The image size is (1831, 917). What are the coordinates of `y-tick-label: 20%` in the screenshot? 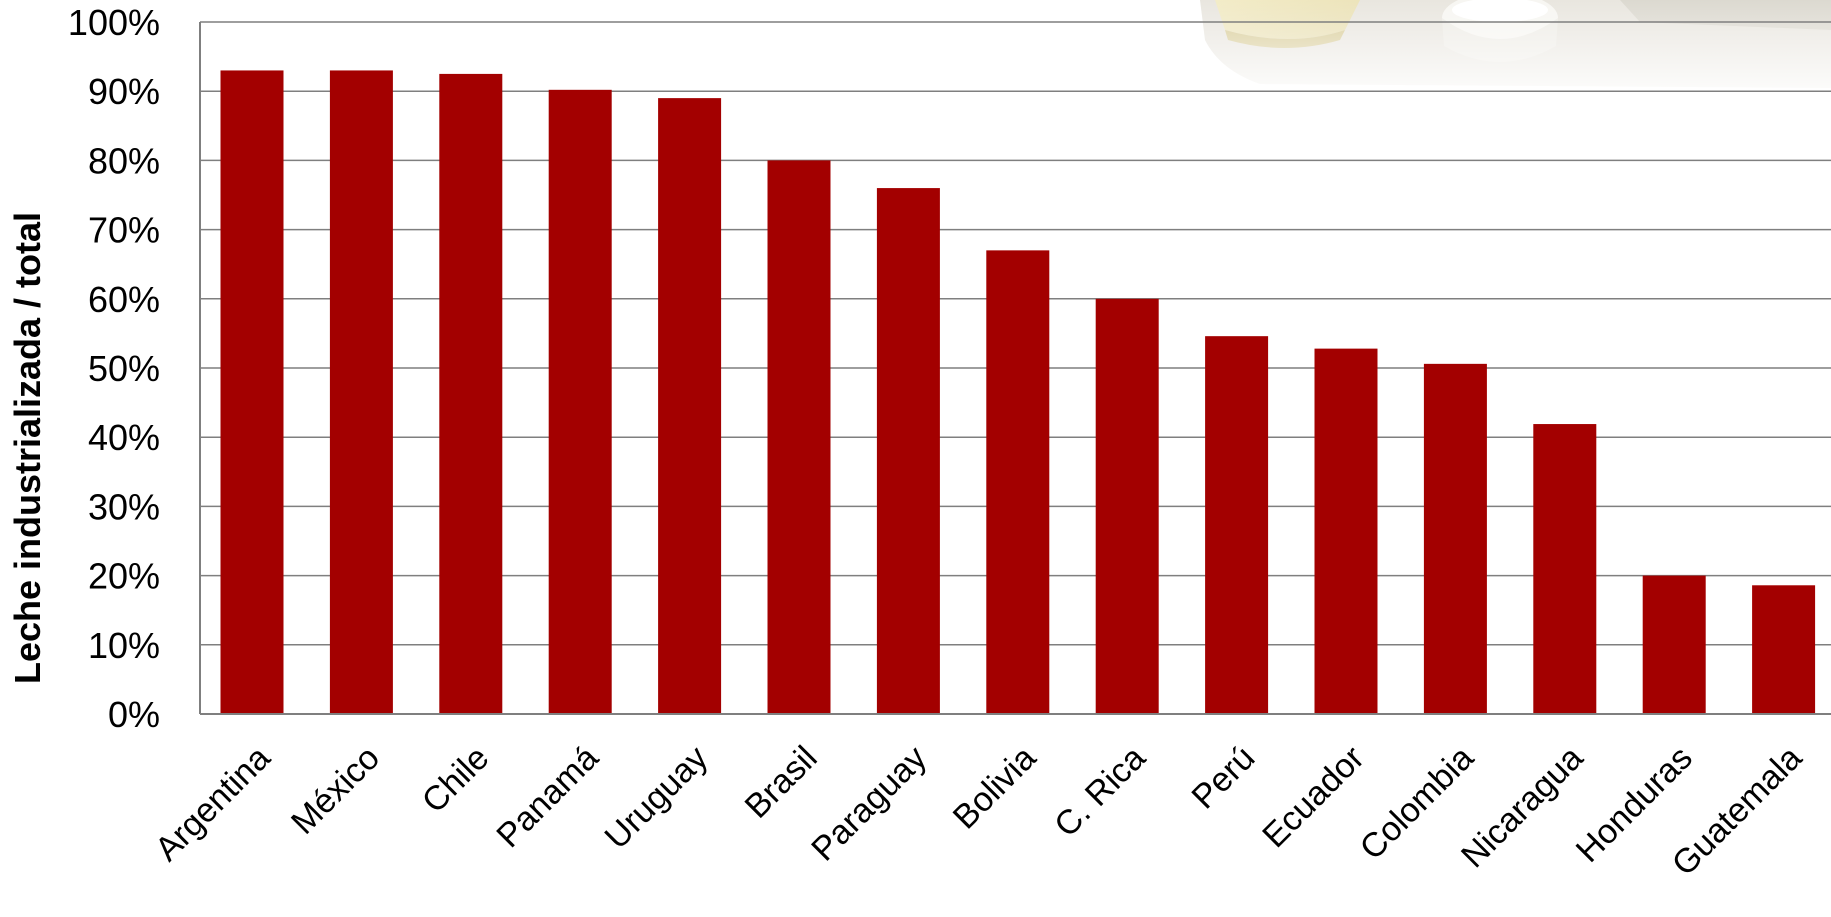 It's located at (124, 576).